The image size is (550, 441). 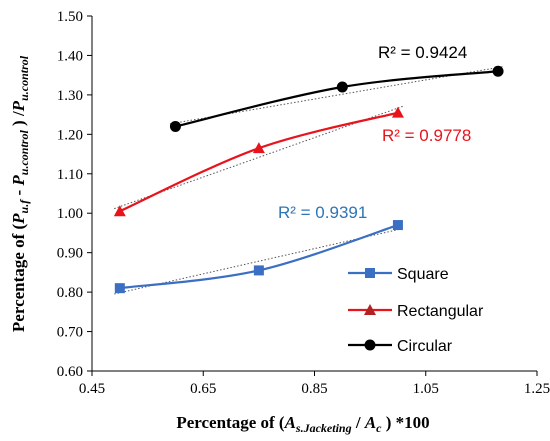 I want to click on y-tick-group: 0.60 0.70 0.80 0.90 1.00 1.10 1.20 1.30 1.40 1.50, so click(x=74, y=194).